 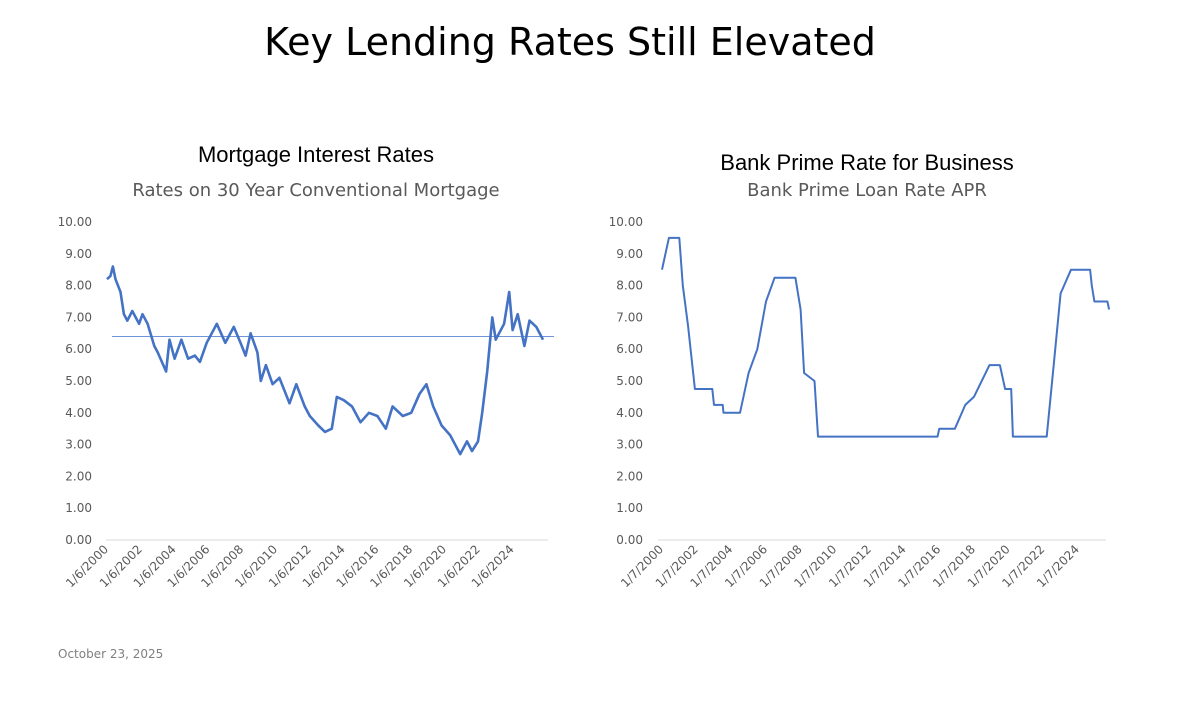 I want to click on mortgage-y-tick-label: 4.00, so click(x=78, y=413).